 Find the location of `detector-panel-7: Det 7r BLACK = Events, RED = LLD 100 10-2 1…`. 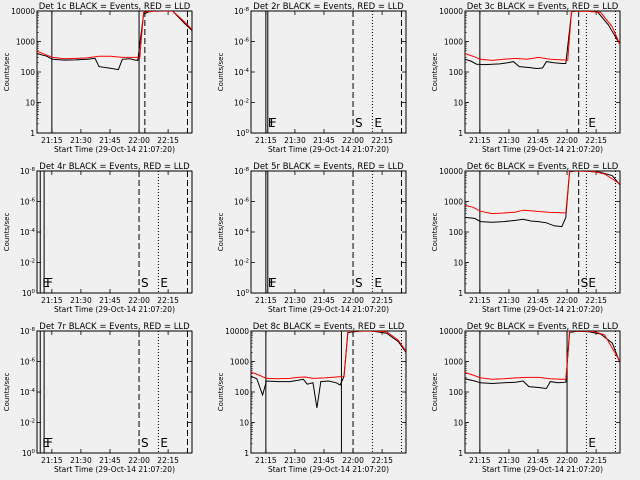

detector-panel-7: Det 7r BLACK = Events, RED = LLD 100 10-2 1… is located at coordinates (98, 398).